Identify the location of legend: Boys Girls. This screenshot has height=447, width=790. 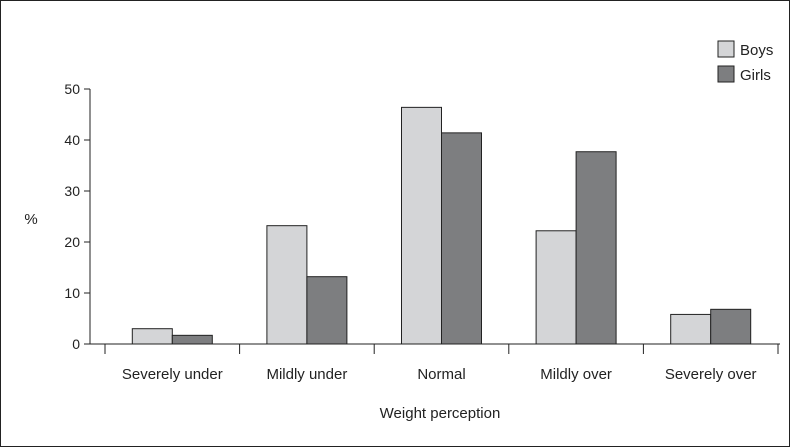
(745, 62).